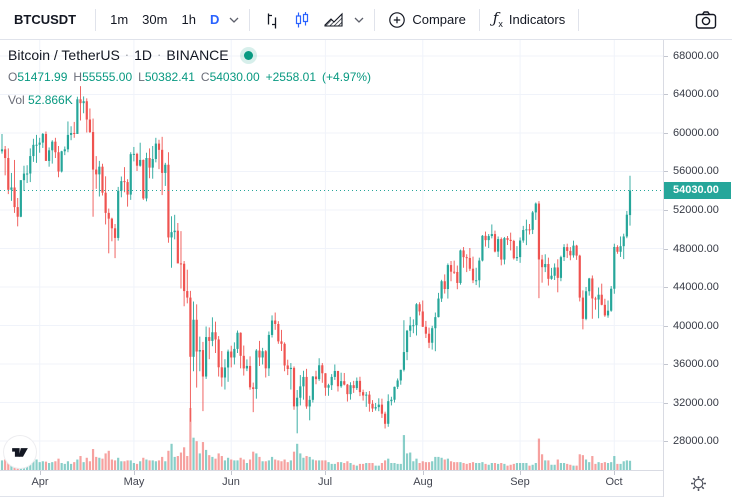  Describe the element at coordinates (134, 482) in the screenshot. I see `time-tick-label-May: May` at that location.